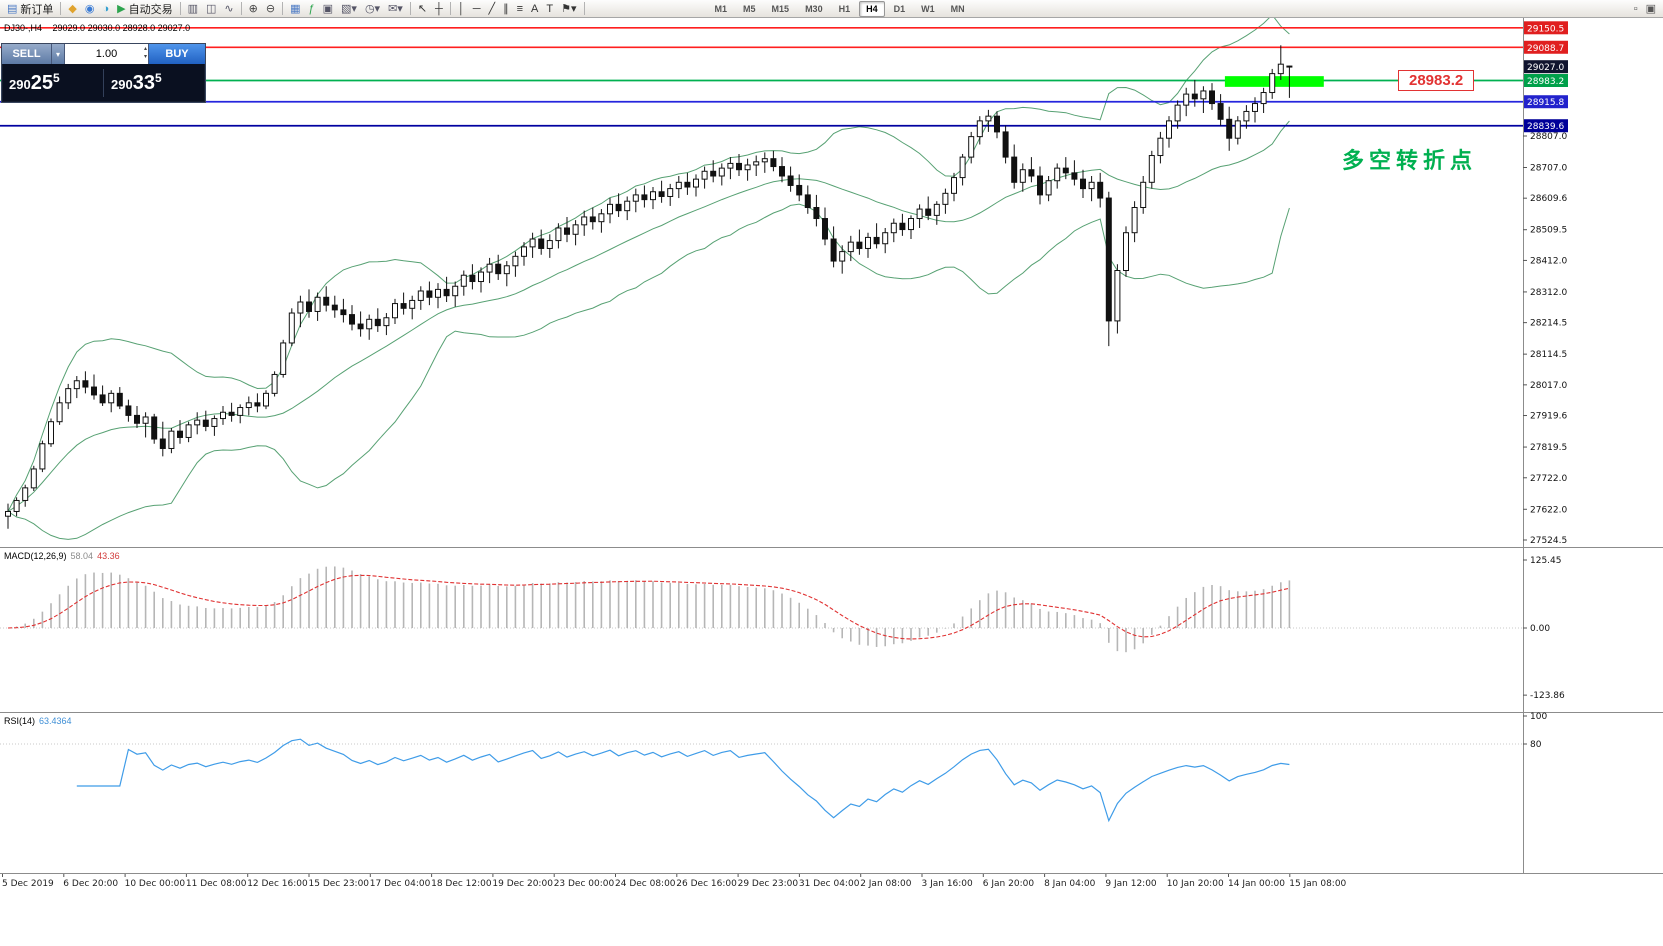 The height and width of the screenshot is (946, 1663). I want to click on time-axis-label: 10 Dec 00:00, so click(155, 884).